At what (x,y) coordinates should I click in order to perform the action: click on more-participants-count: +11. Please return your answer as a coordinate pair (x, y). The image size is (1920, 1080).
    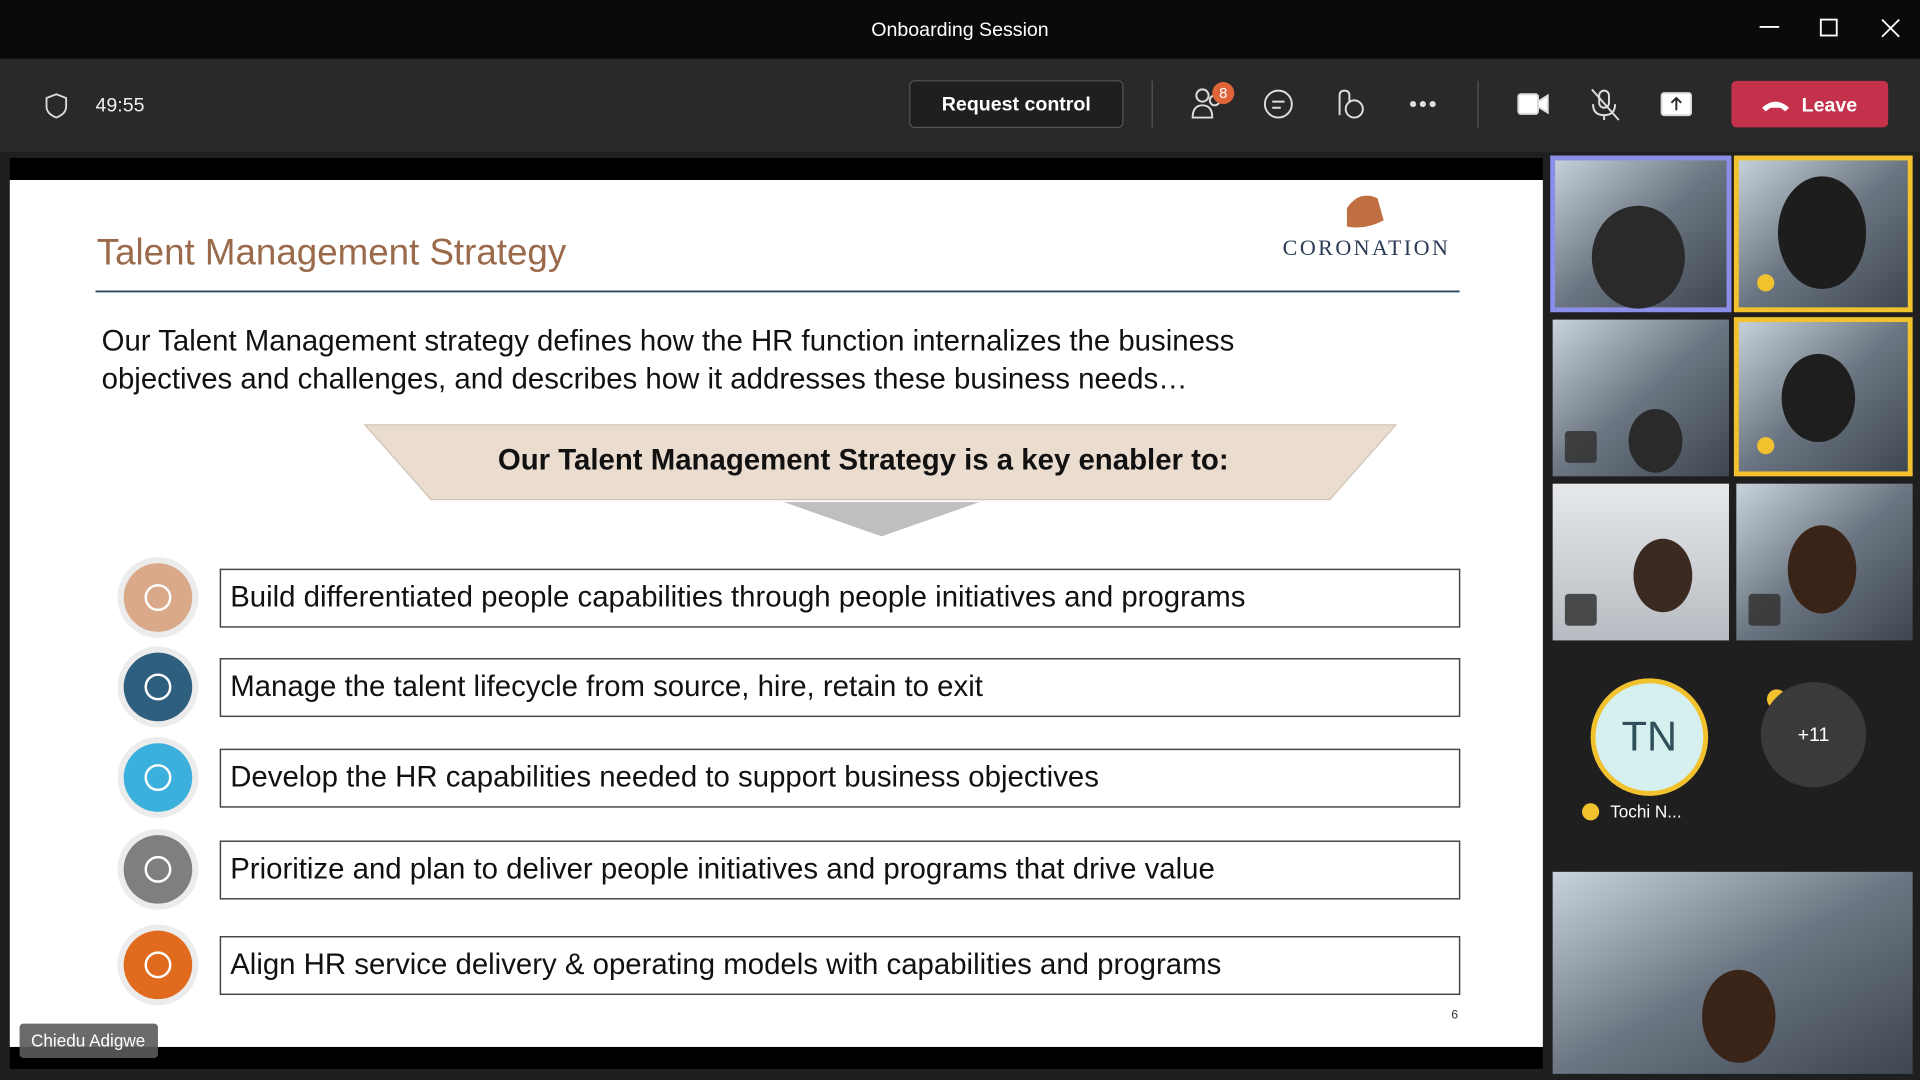
    Looking at the image, I should click on (1814, 735).